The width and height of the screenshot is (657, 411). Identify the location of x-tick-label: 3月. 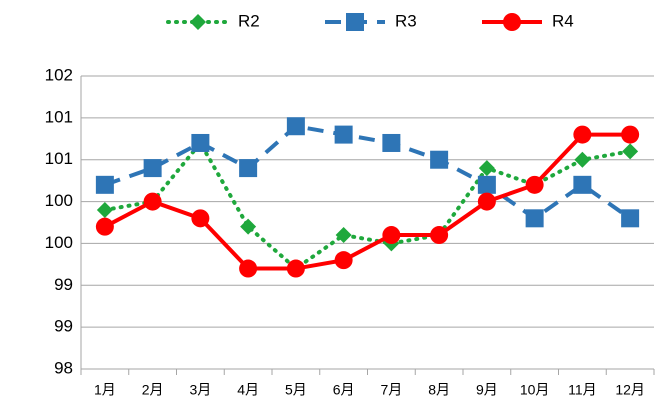
(200, 390).